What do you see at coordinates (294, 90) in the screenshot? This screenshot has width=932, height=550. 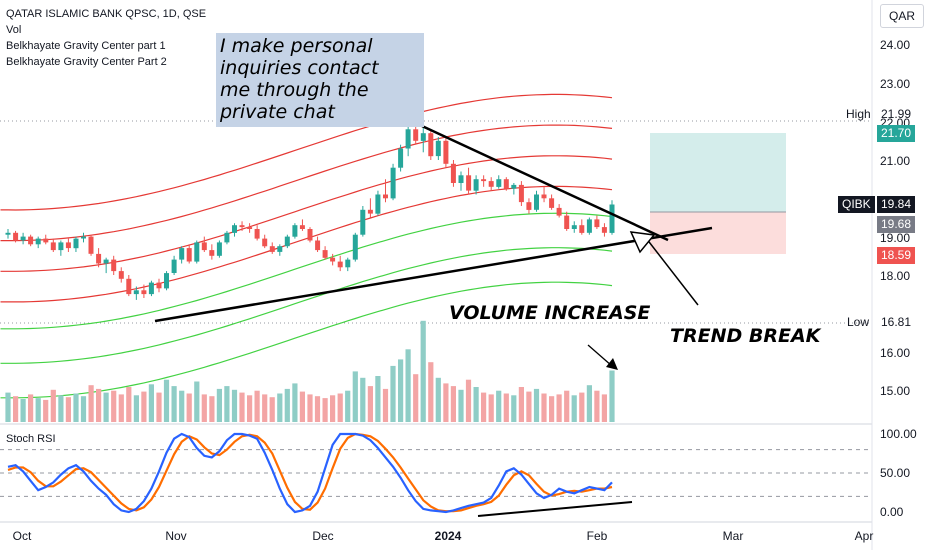 I see `note-line-3: me through the` at bounding box center [294, 90].